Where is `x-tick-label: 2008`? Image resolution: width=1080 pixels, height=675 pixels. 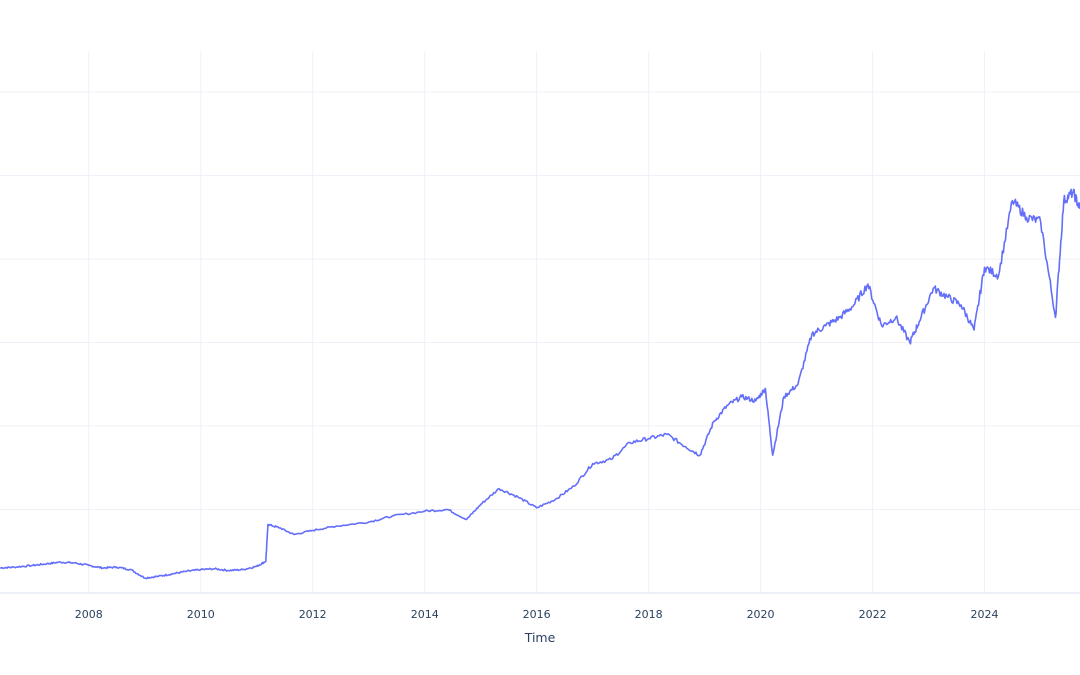
x-tick-label: 2008 is located at coordinates (89, 614).